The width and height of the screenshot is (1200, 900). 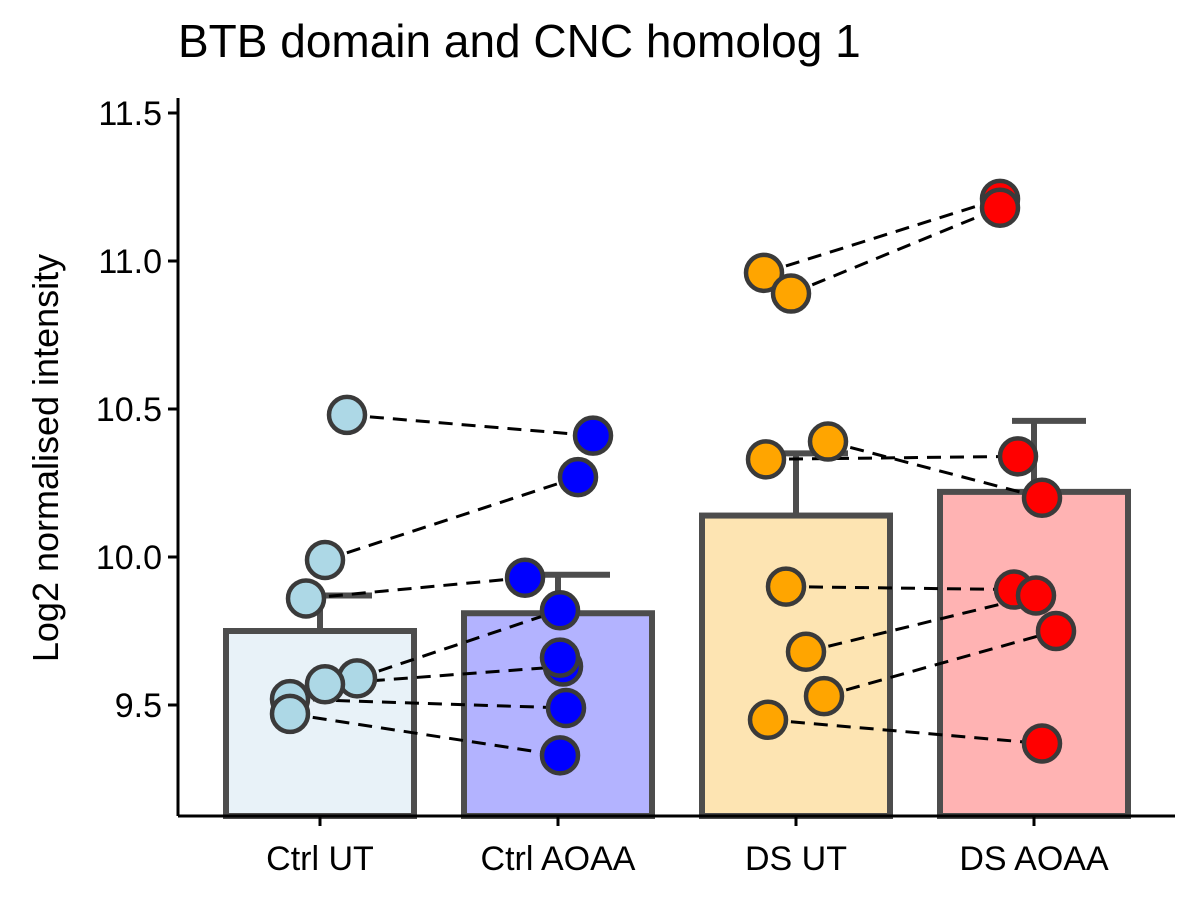 What do you see at coordinates (130, 114) in the screenshot?
I see `y-tick-label: 11.5` at bounding box center [130, 114].